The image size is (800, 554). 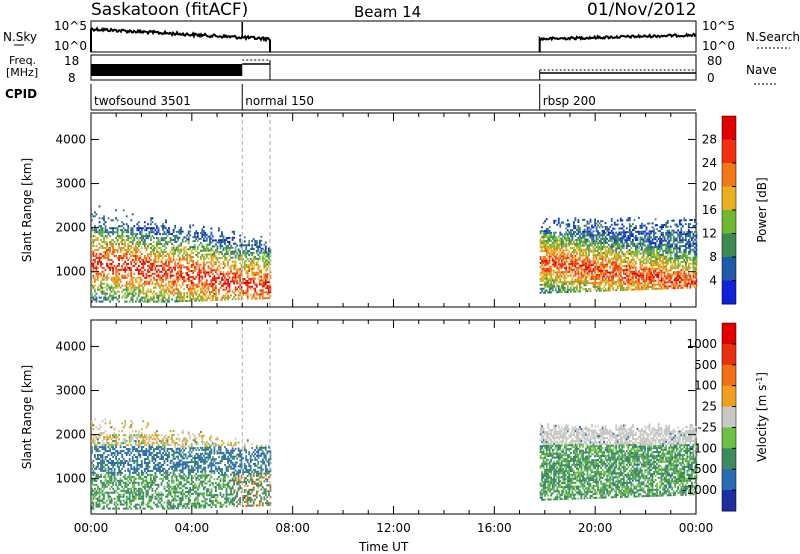 What do you see at coordinates (642, 10) in the screenshot?
I see `date-title: 01/Nov/2012` at bounding box center [642, 10].